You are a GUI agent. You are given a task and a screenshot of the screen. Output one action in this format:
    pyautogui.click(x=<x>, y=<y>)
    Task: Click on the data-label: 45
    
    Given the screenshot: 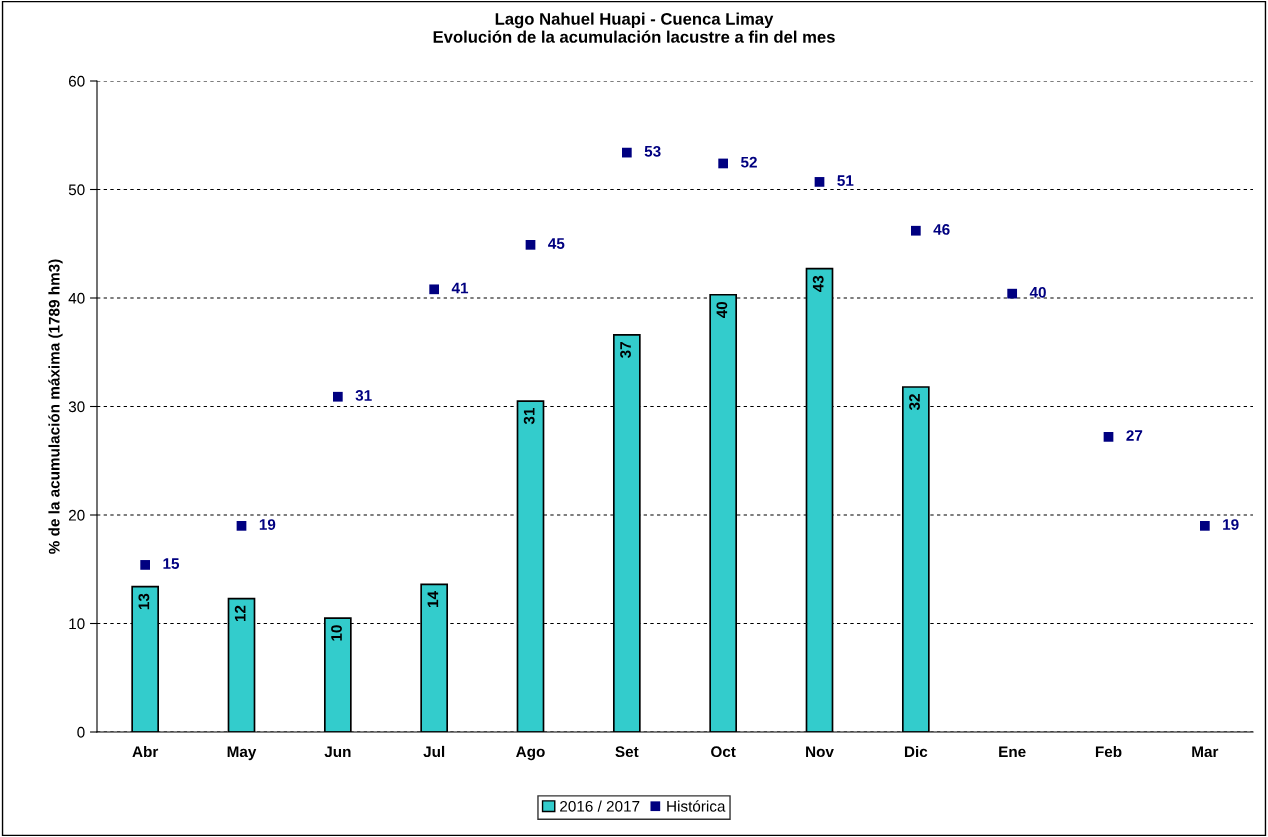 What is the action you would take?
    pyautogui.click(x=556, y=243)
    